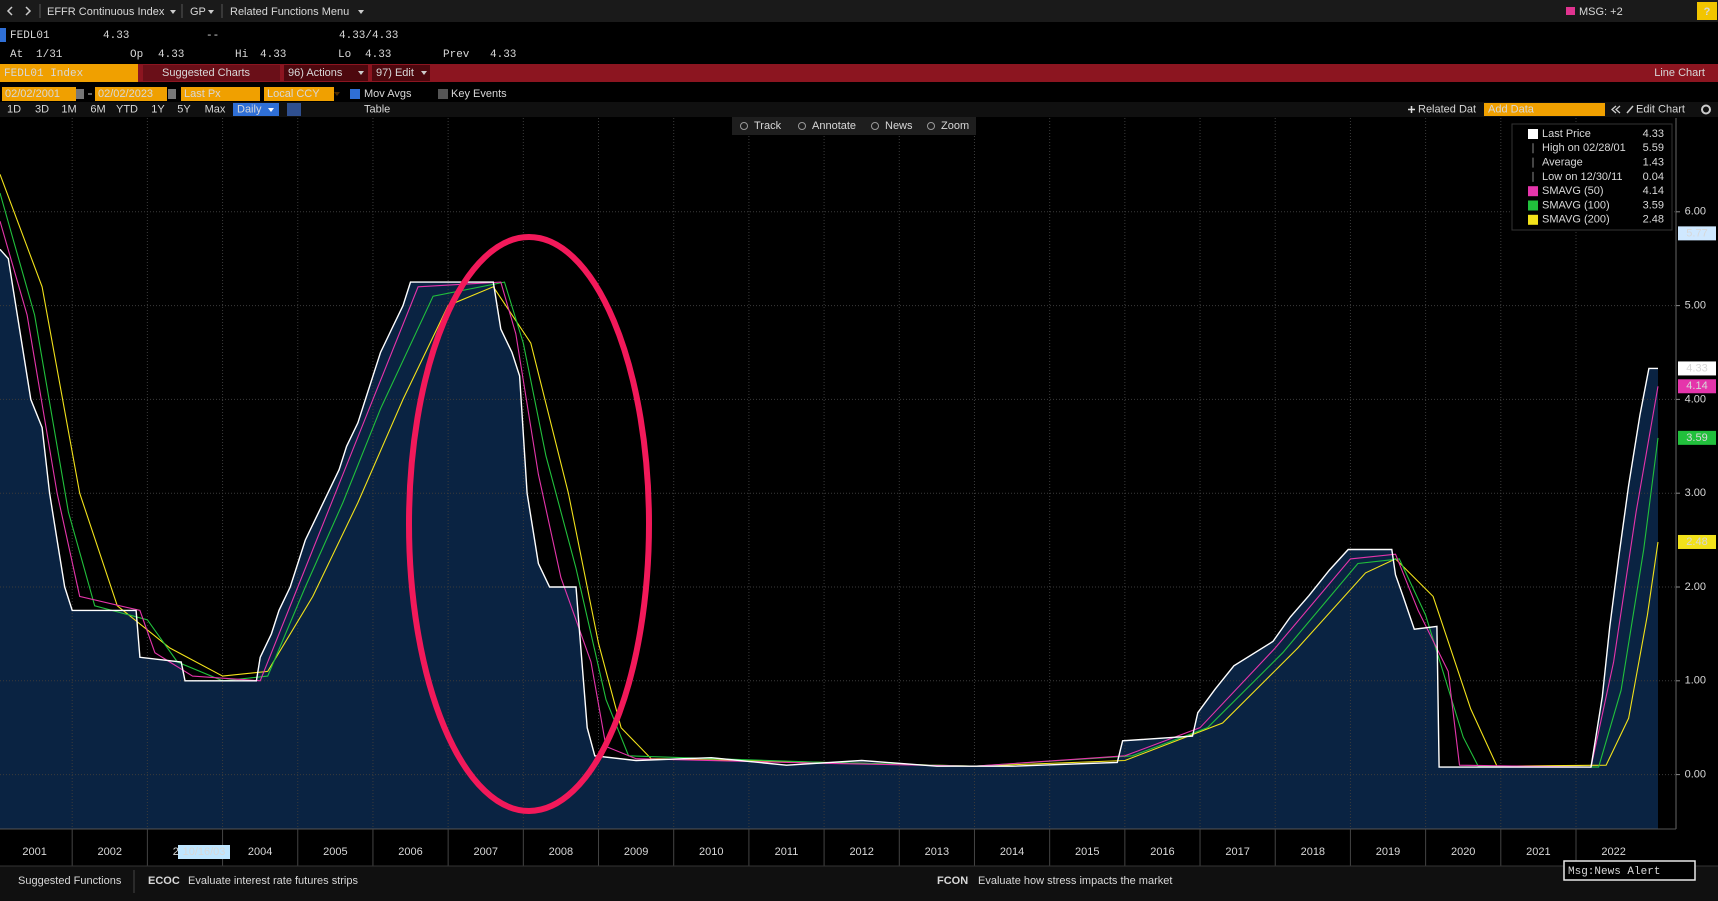 This screenshot has height=901, width=1718. What do you see at coordinates (1660, 109) in the screenshot?
I see `edit-chart: Edit Chart` at bounding box center [1660, 109].